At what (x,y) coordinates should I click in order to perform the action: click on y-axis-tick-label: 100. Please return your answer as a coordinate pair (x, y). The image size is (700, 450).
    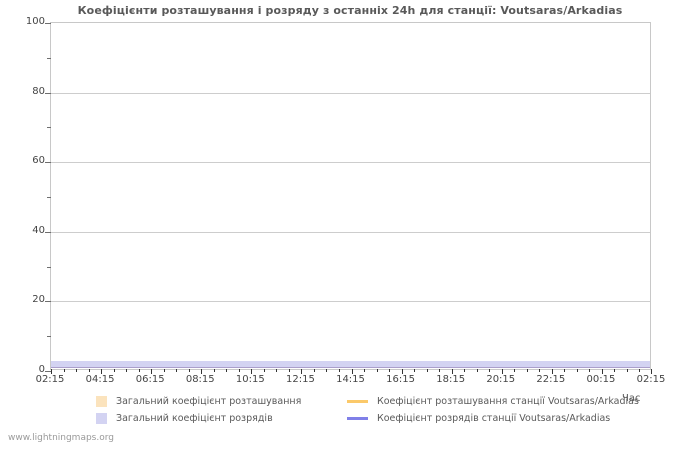
    Looking at the image, I should click on (35, 21).